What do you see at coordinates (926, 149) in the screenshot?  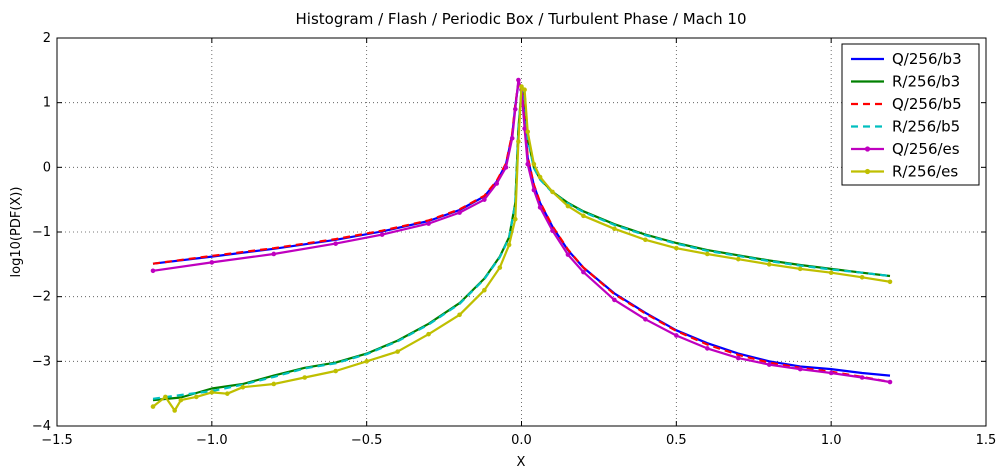 I see `legend-label: Q/256/es` at bounding box center [926, 149].